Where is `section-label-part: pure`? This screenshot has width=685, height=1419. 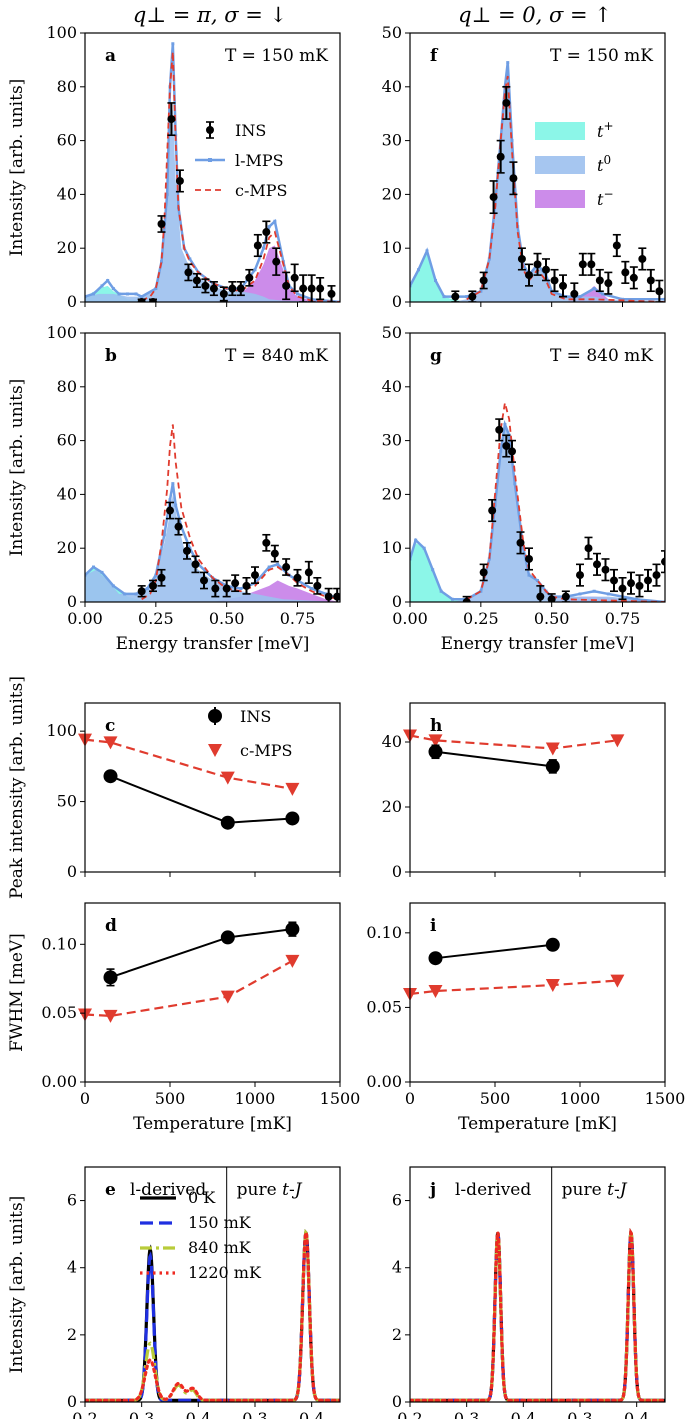
section-label-part: pure is located at coordinates (584, 1190).